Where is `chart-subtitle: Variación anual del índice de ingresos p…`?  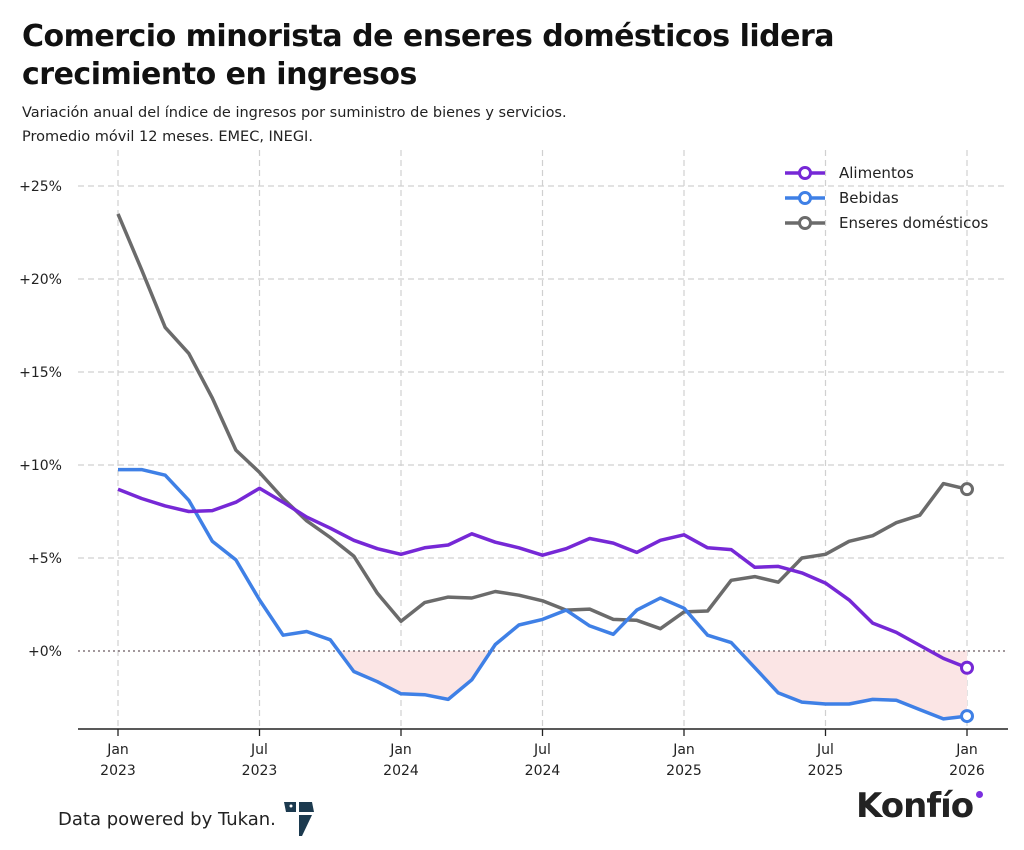
chart-subtitle: Variación anual del índice de ingresos p… is located at coordinates (472, 125).